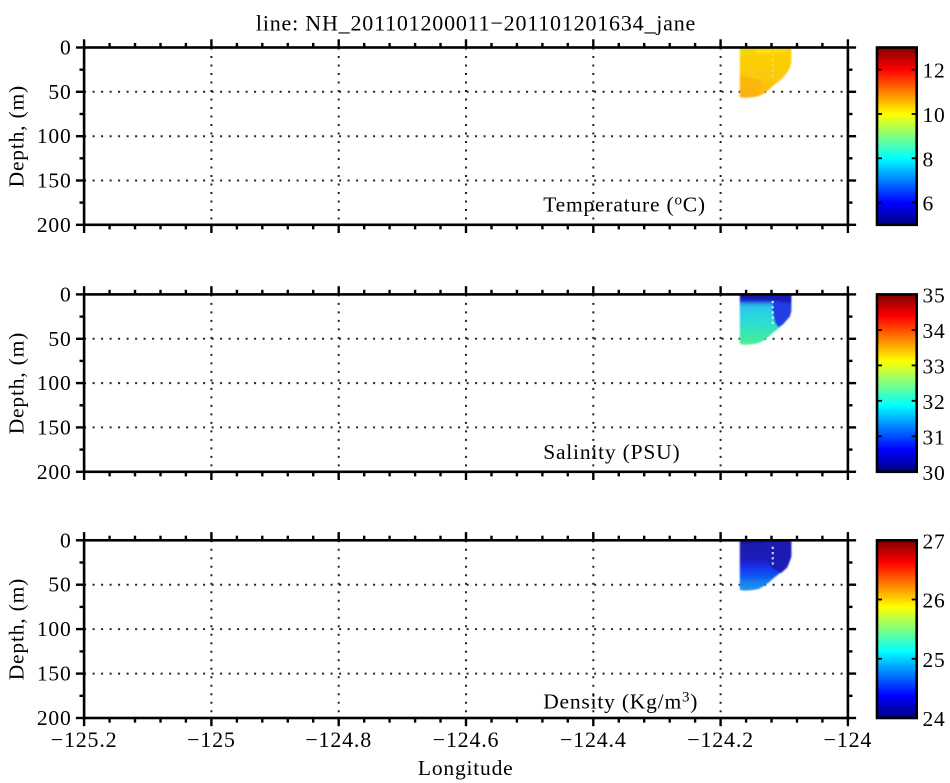 The height and width of the screenshot is (783, 950). I want to click on svg-text: 30, so click(934, 473).